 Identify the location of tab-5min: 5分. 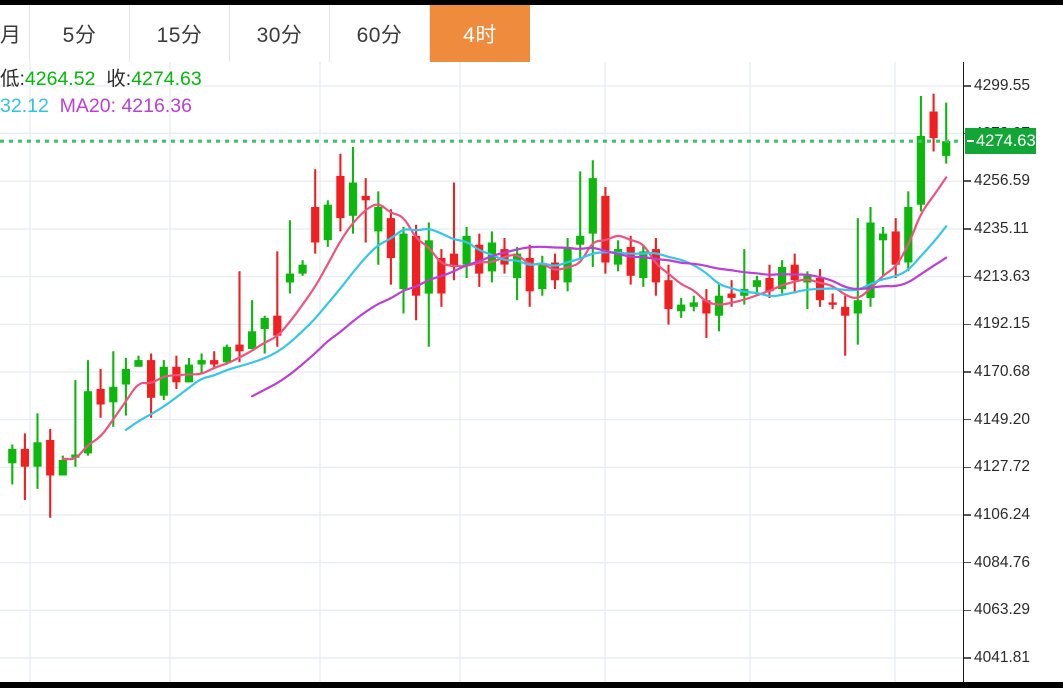
(80, 33).